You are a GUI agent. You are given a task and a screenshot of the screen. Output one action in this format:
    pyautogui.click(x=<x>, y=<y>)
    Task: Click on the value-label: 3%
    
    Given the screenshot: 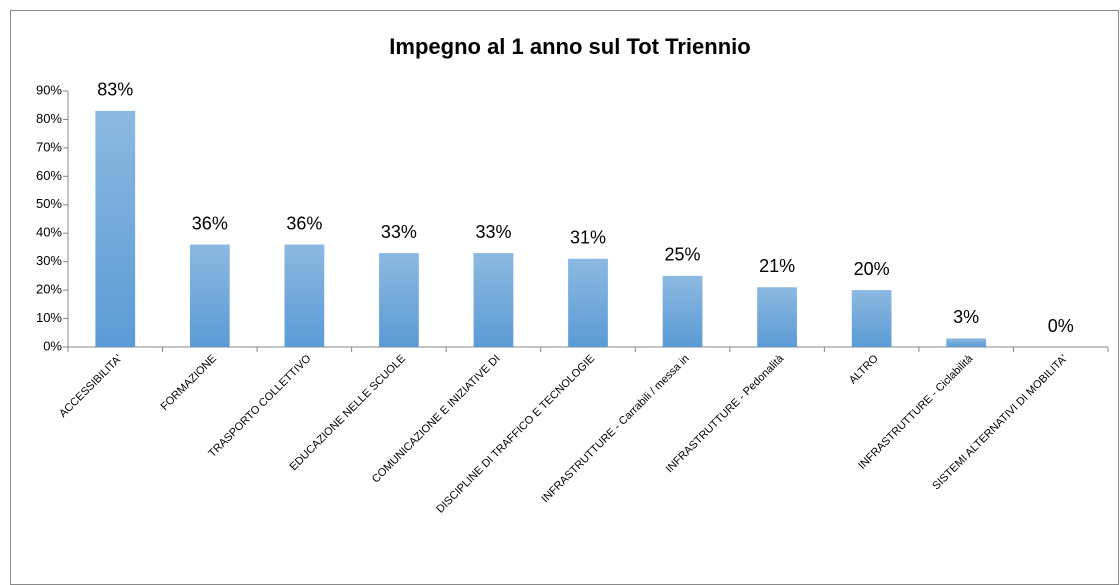 What is the action you would take?
    pyautogui.click(x=966, y=317)
    